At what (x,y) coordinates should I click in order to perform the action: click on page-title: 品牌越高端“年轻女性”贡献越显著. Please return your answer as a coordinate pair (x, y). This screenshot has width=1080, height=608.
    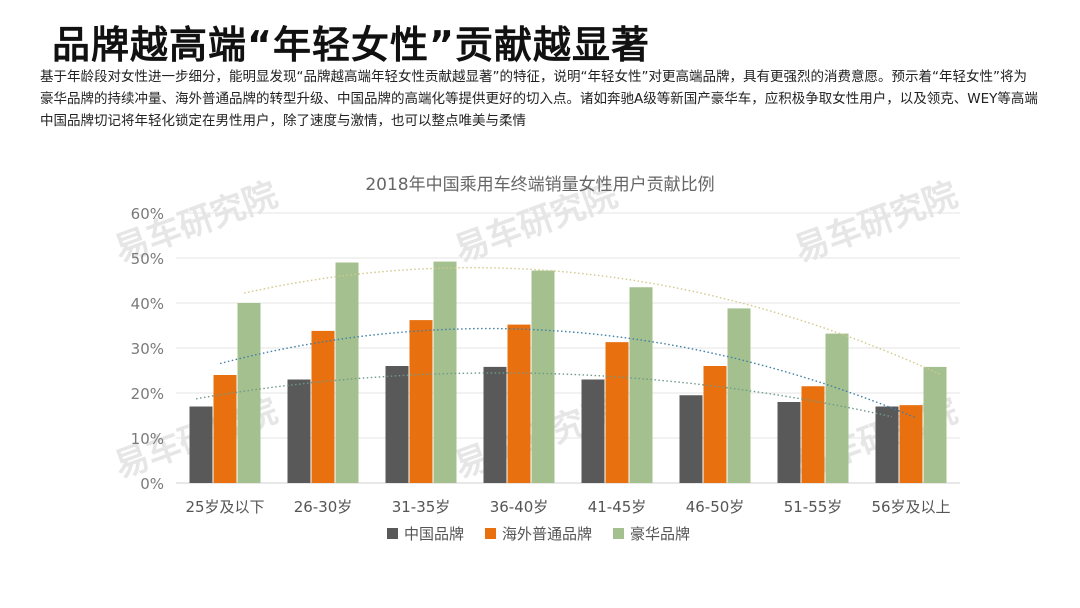
    Looking at the image, I should click on (351, 45).